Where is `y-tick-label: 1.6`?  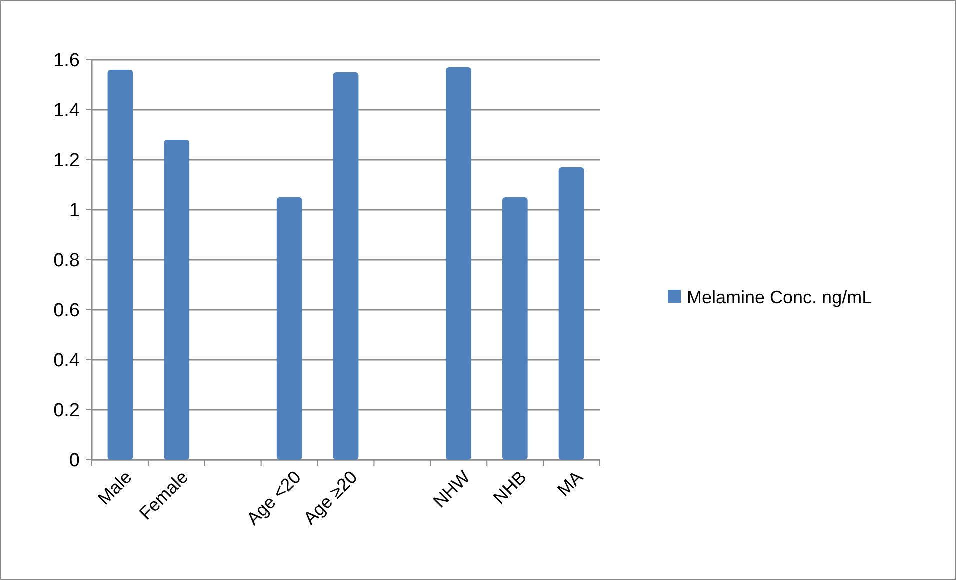 y-tick-label: 1.6 is located at coordinates (67, 61).